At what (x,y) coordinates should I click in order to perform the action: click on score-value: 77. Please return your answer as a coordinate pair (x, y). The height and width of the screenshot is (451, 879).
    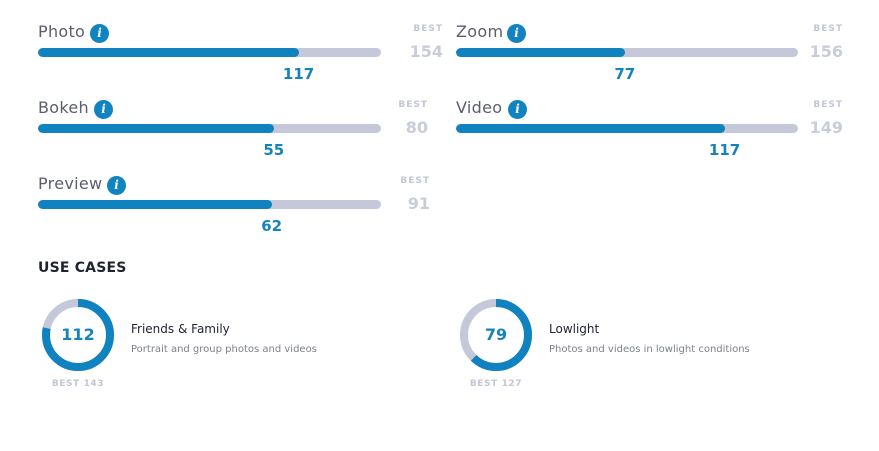
    Looking at the image, I should click on (625, 74).